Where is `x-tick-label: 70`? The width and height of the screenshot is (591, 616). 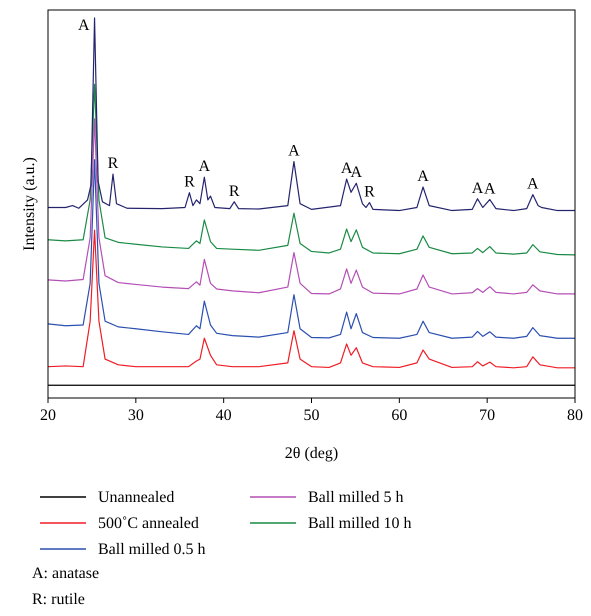 x-tick-label: 70 is located at coordinates (487, 415).